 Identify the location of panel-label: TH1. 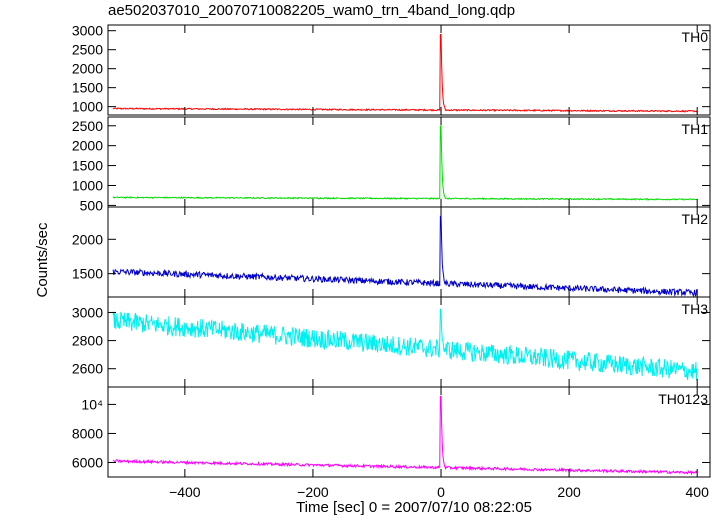
(695, 129).